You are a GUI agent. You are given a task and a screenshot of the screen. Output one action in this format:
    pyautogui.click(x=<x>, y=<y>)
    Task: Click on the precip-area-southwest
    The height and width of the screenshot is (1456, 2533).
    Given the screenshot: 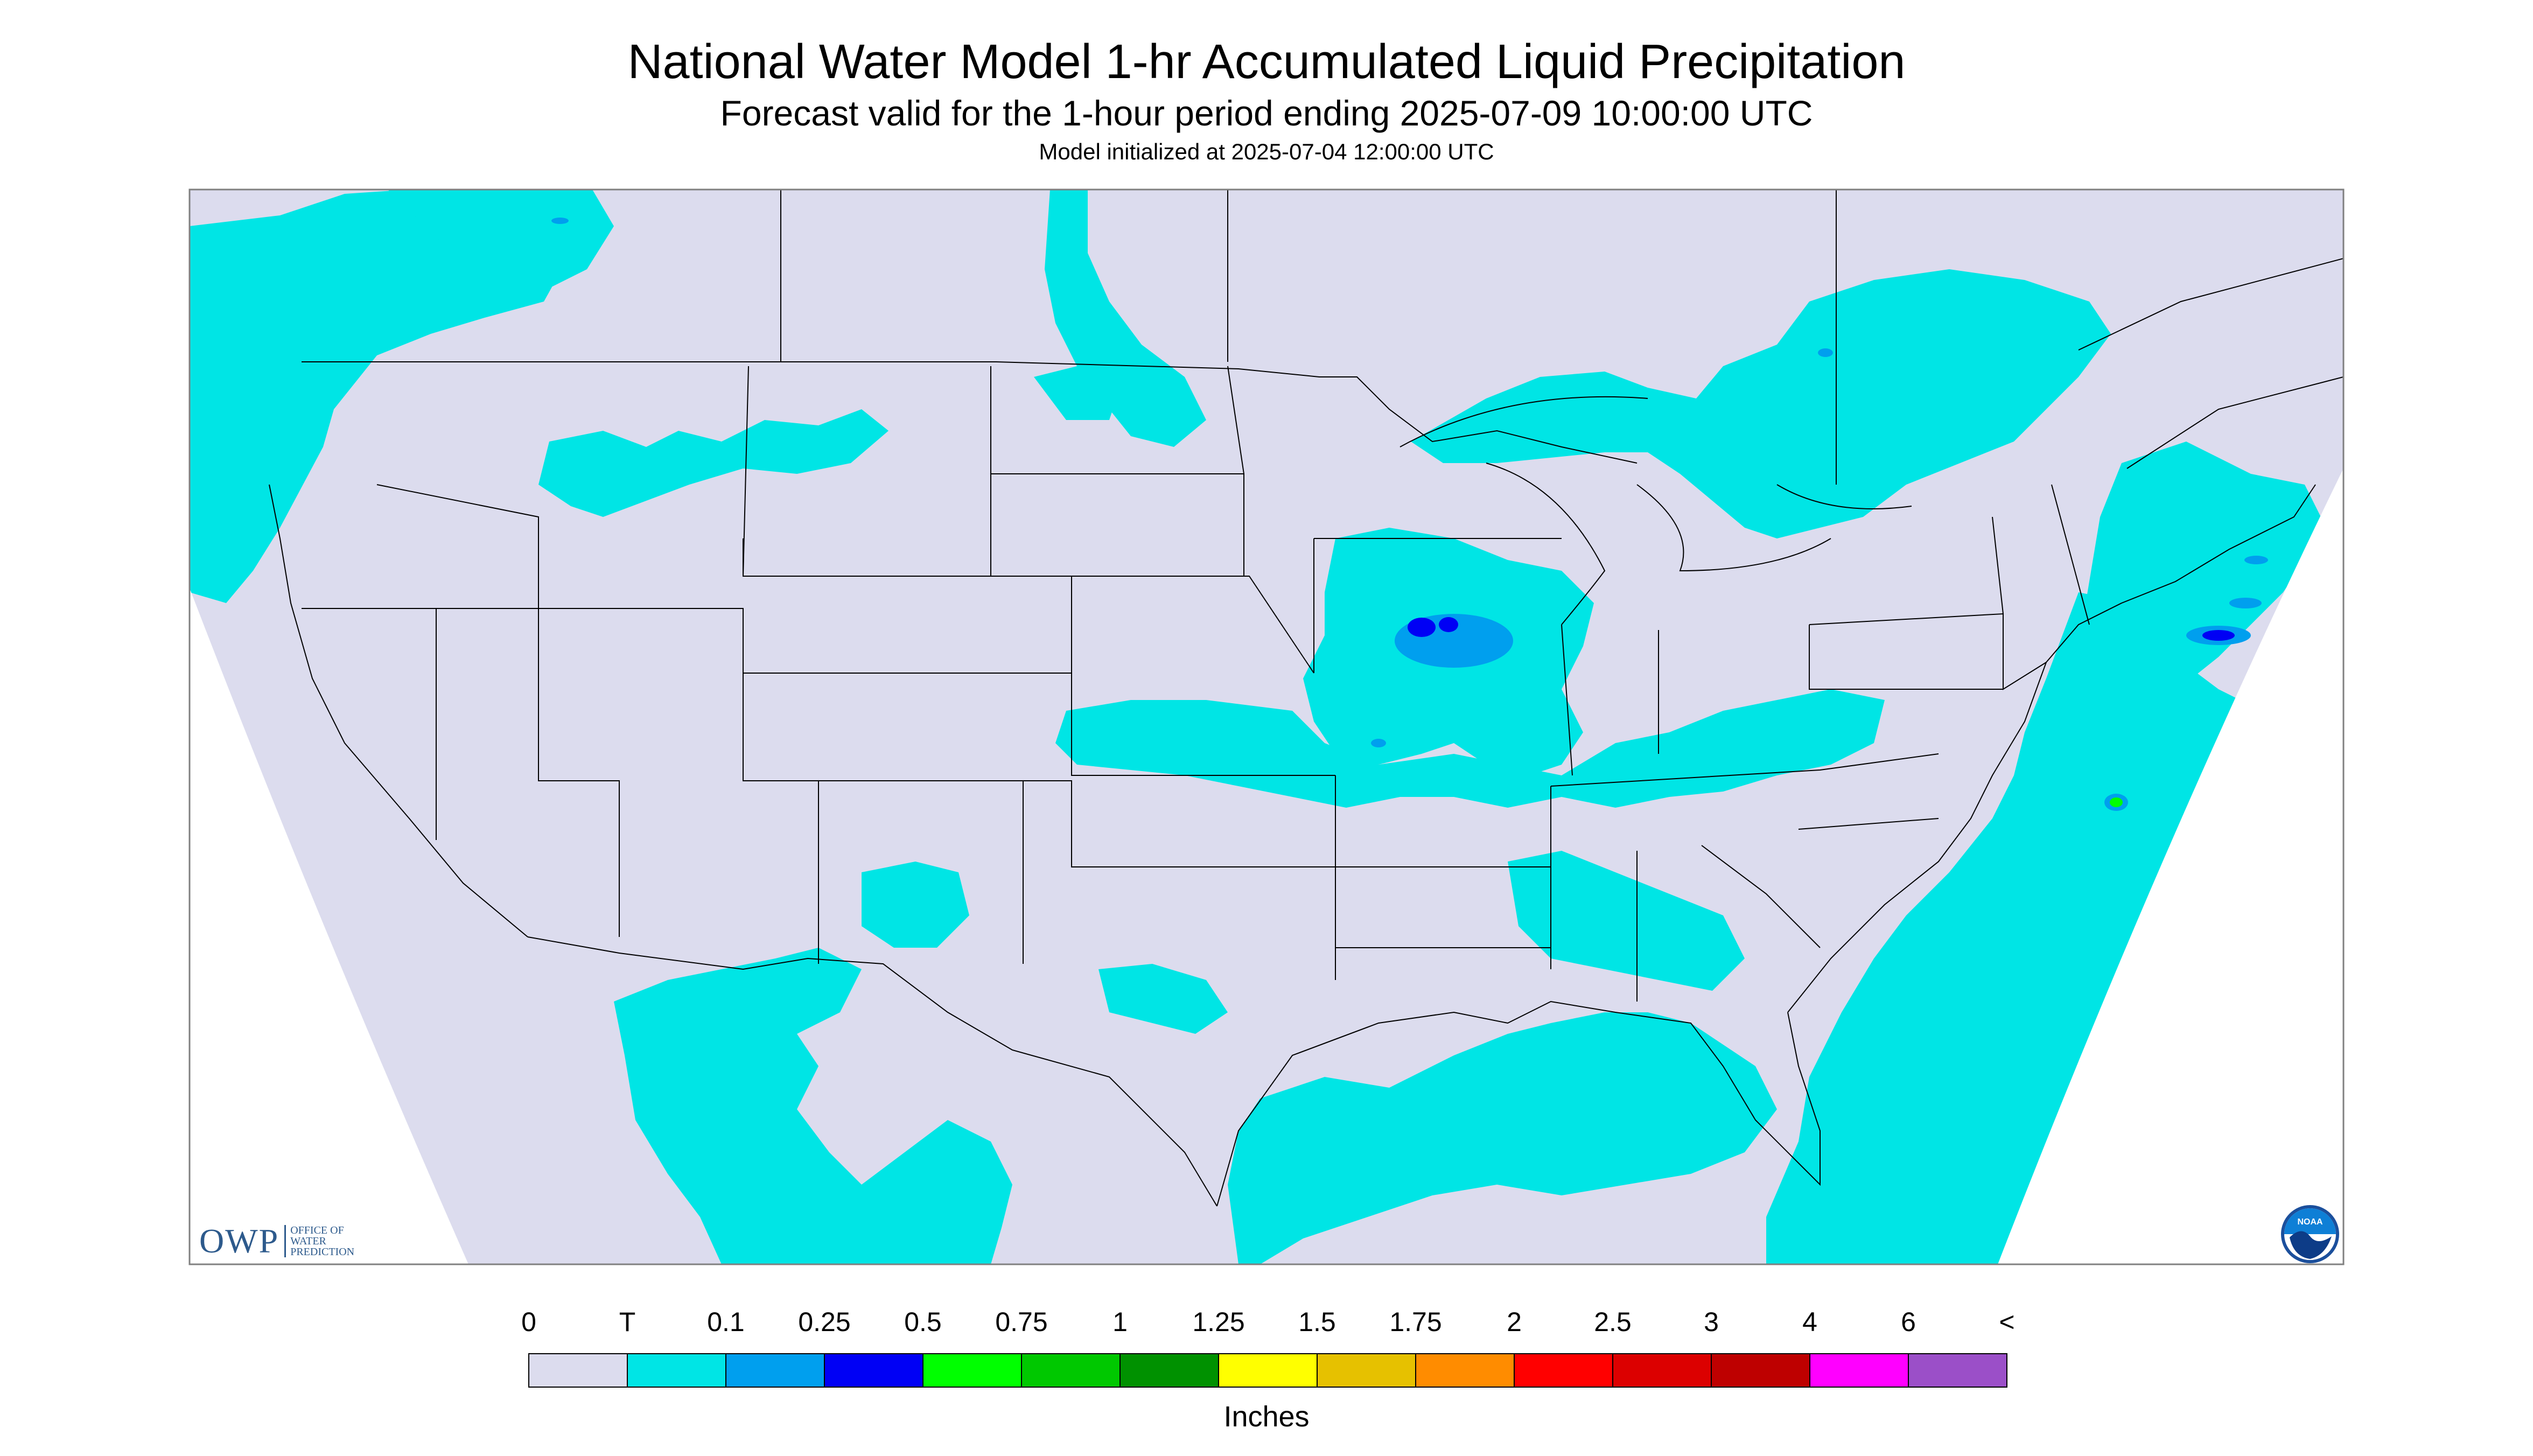 What is the action you would take?
    pyautogui.click(x=915, y=905)
    